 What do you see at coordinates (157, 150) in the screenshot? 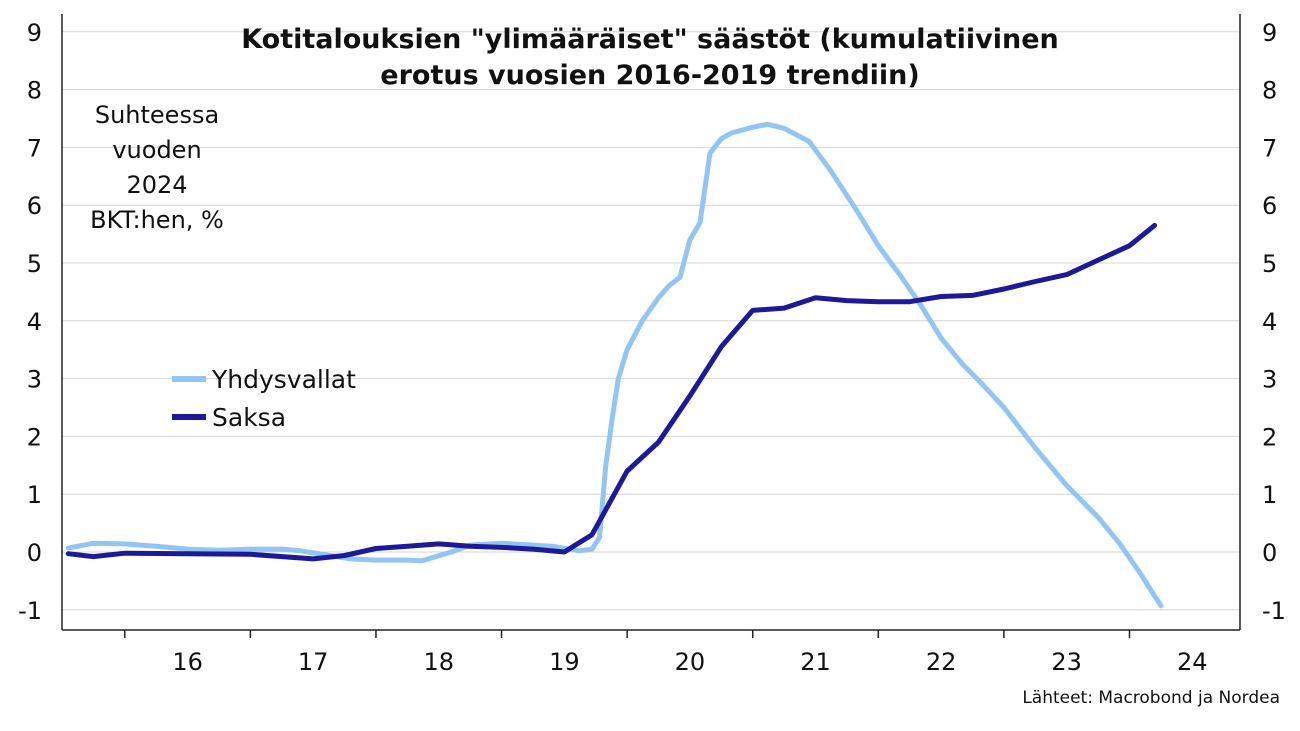
I see `unit-label-line: vuoden` at bounding box center [157, 150].